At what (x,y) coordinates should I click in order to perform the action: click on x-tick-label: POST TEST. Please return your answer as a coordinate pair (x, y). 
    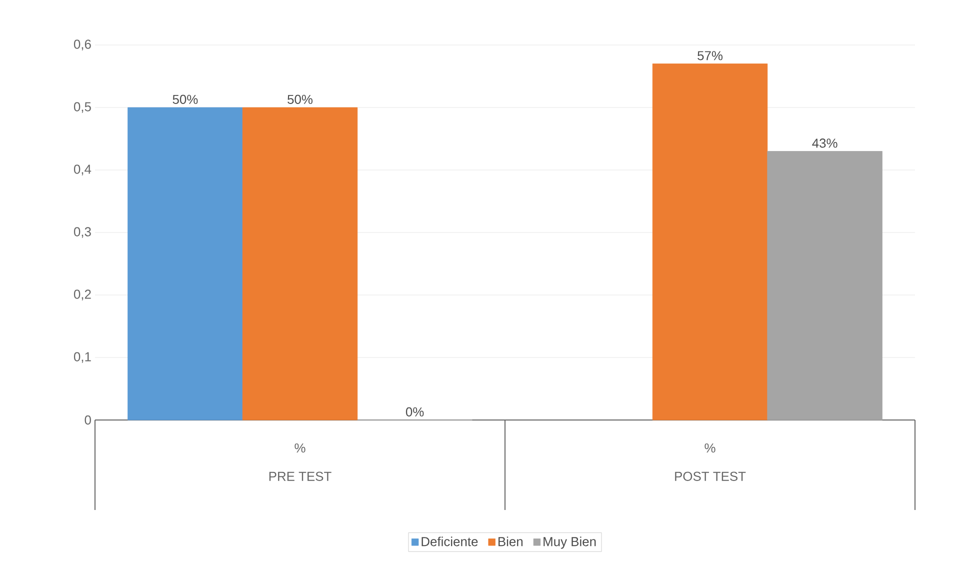
    Looking at the image, I should click on (710, 476).